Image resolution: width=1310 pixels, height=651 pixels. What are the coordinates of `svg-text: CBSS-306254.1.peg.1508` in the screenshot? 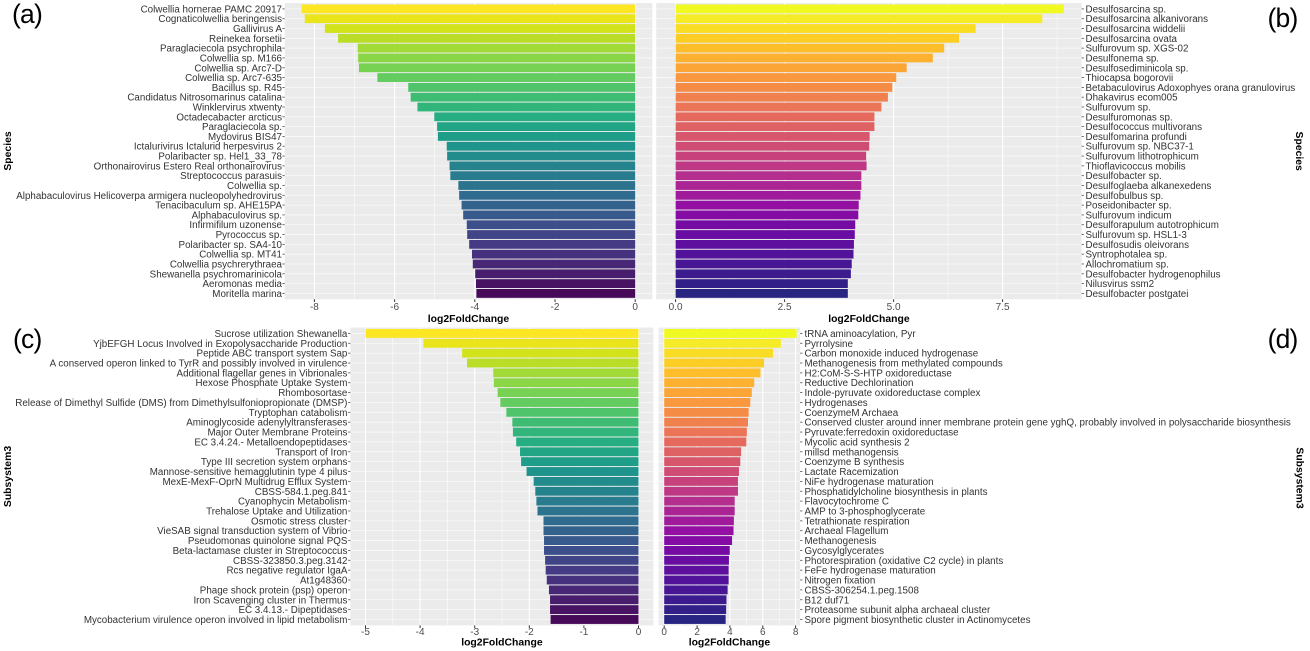 It's located at (862, 590).